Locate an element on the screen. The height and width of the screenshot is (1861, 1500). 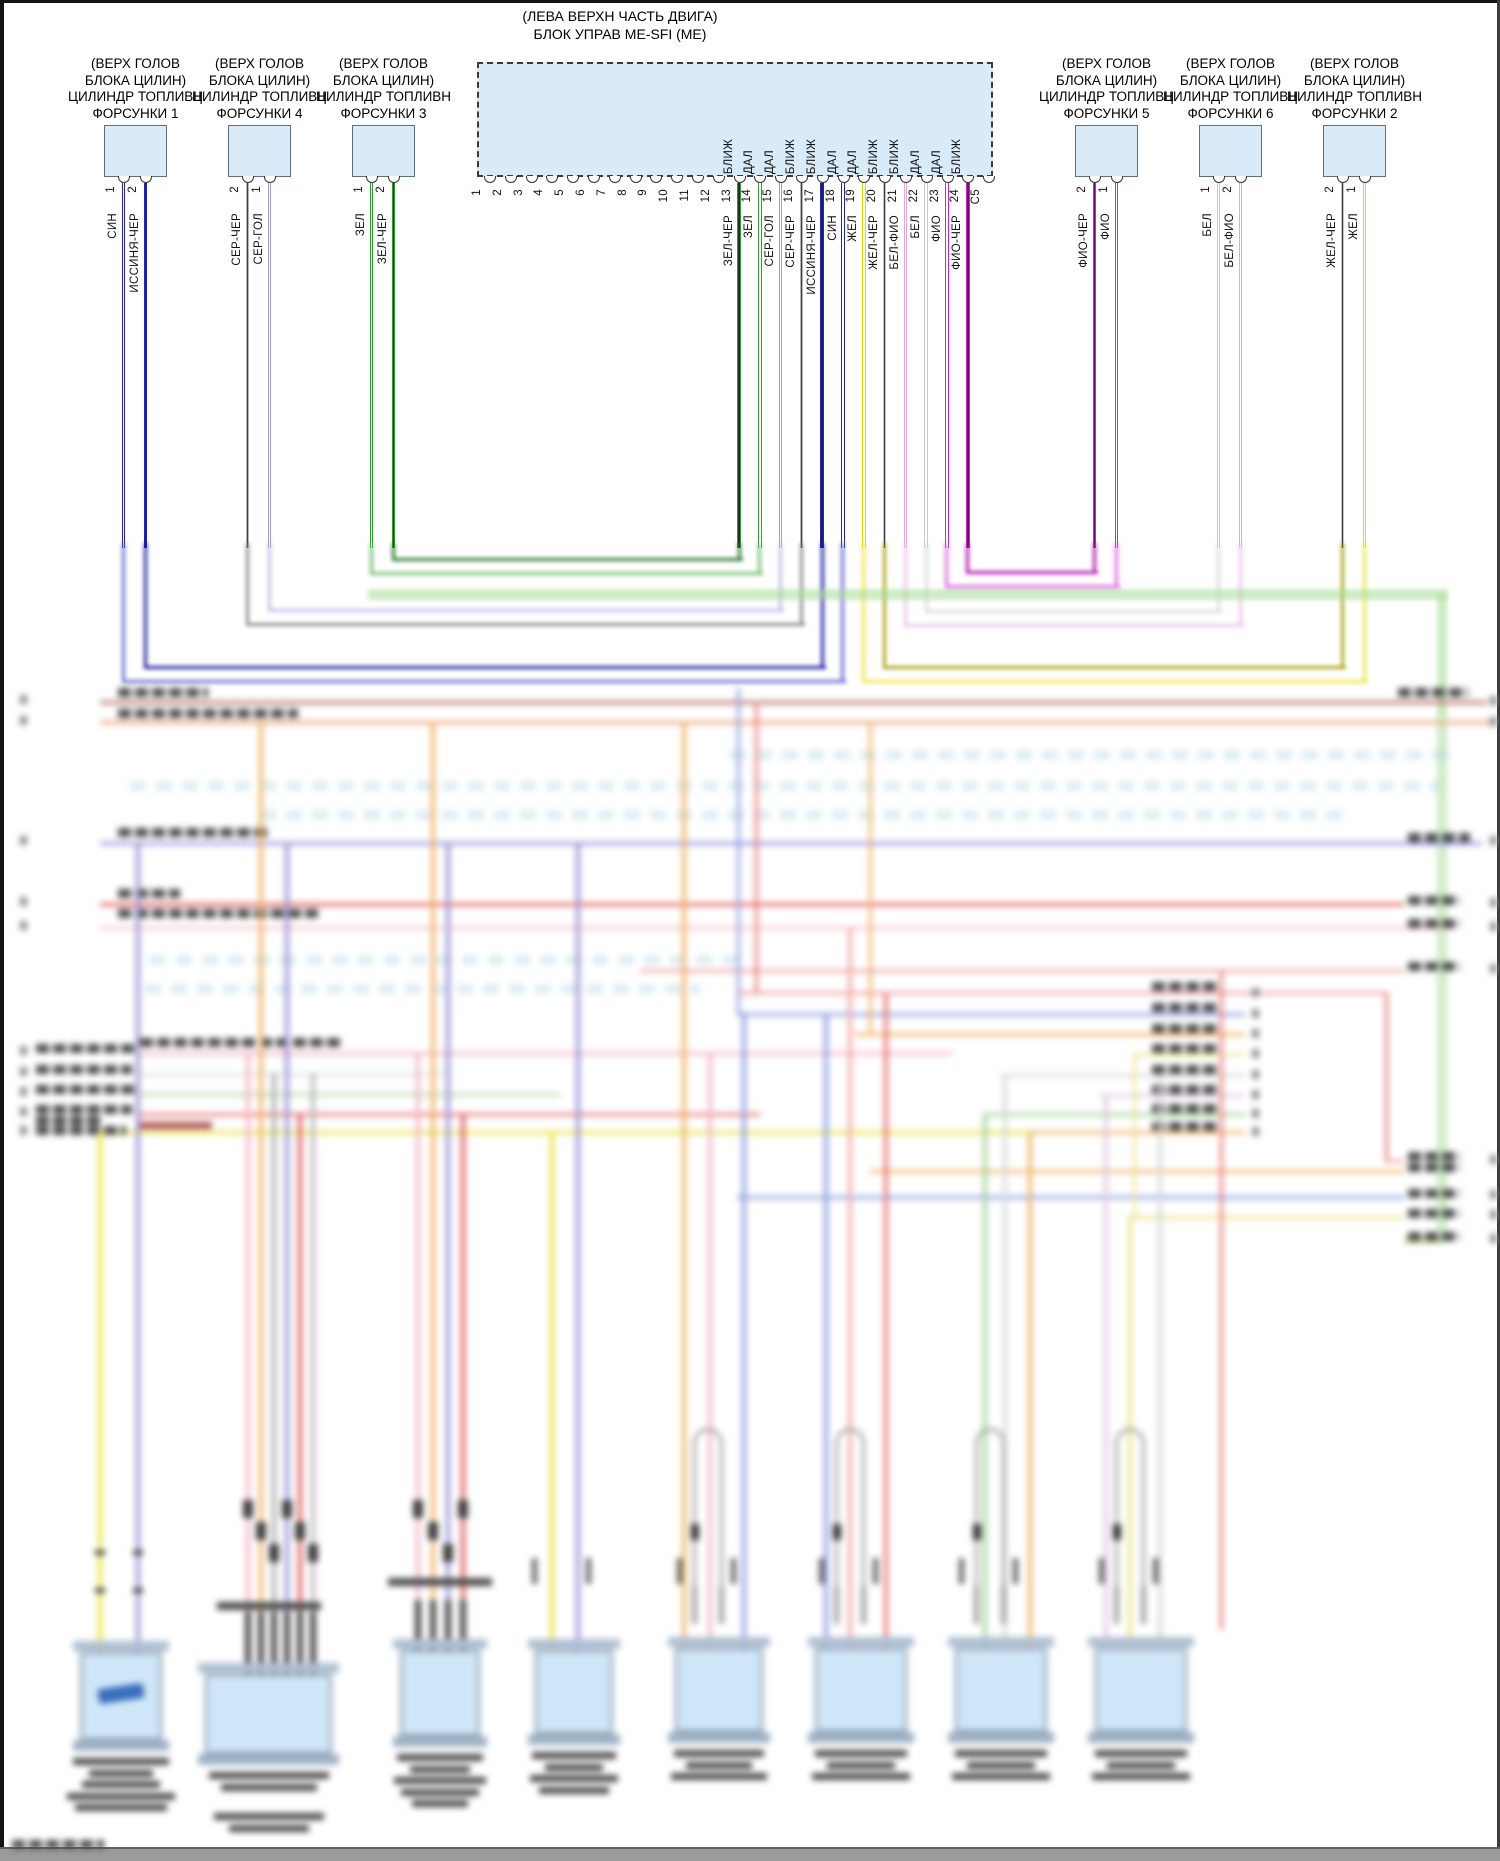
wire-color-label: ФИО is located at coordinates (936, 228).